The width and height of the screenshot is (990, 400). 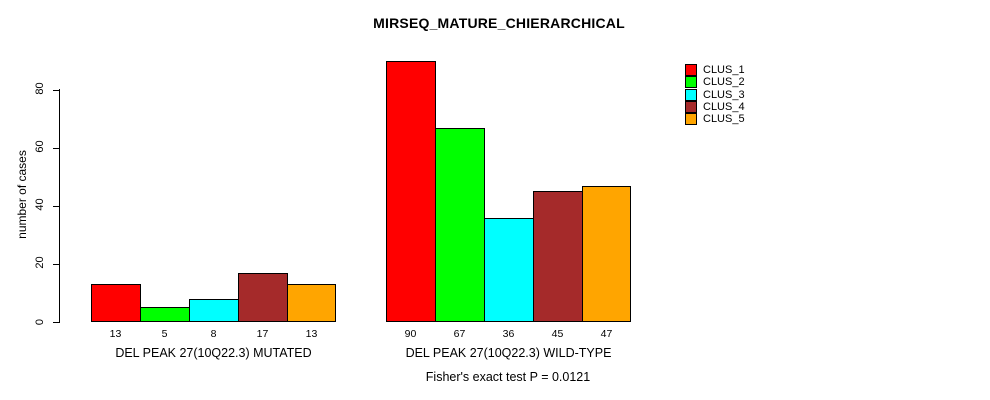 I want to click on chart-title: MIRSEQ_MATURE_CHIERARCHICAL, so click(x=499, y=23).